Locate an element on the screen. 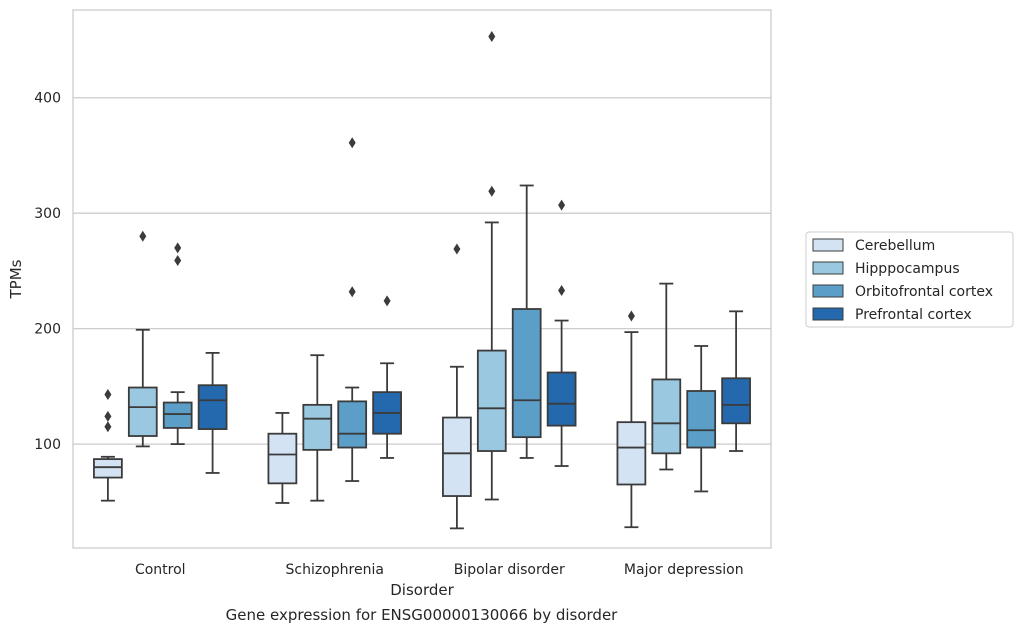  y-tick-label: 300 is located at coordinates (47, 214).